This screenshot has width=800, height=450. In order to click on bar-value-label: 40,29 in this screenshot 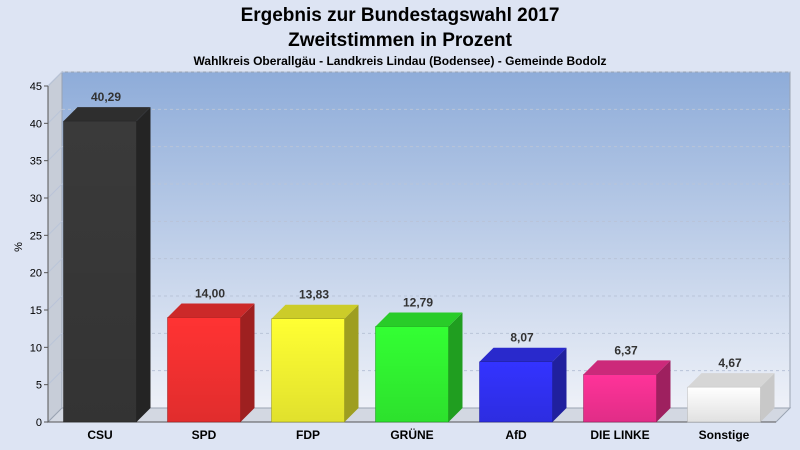, I will do `click(106, 97)`.